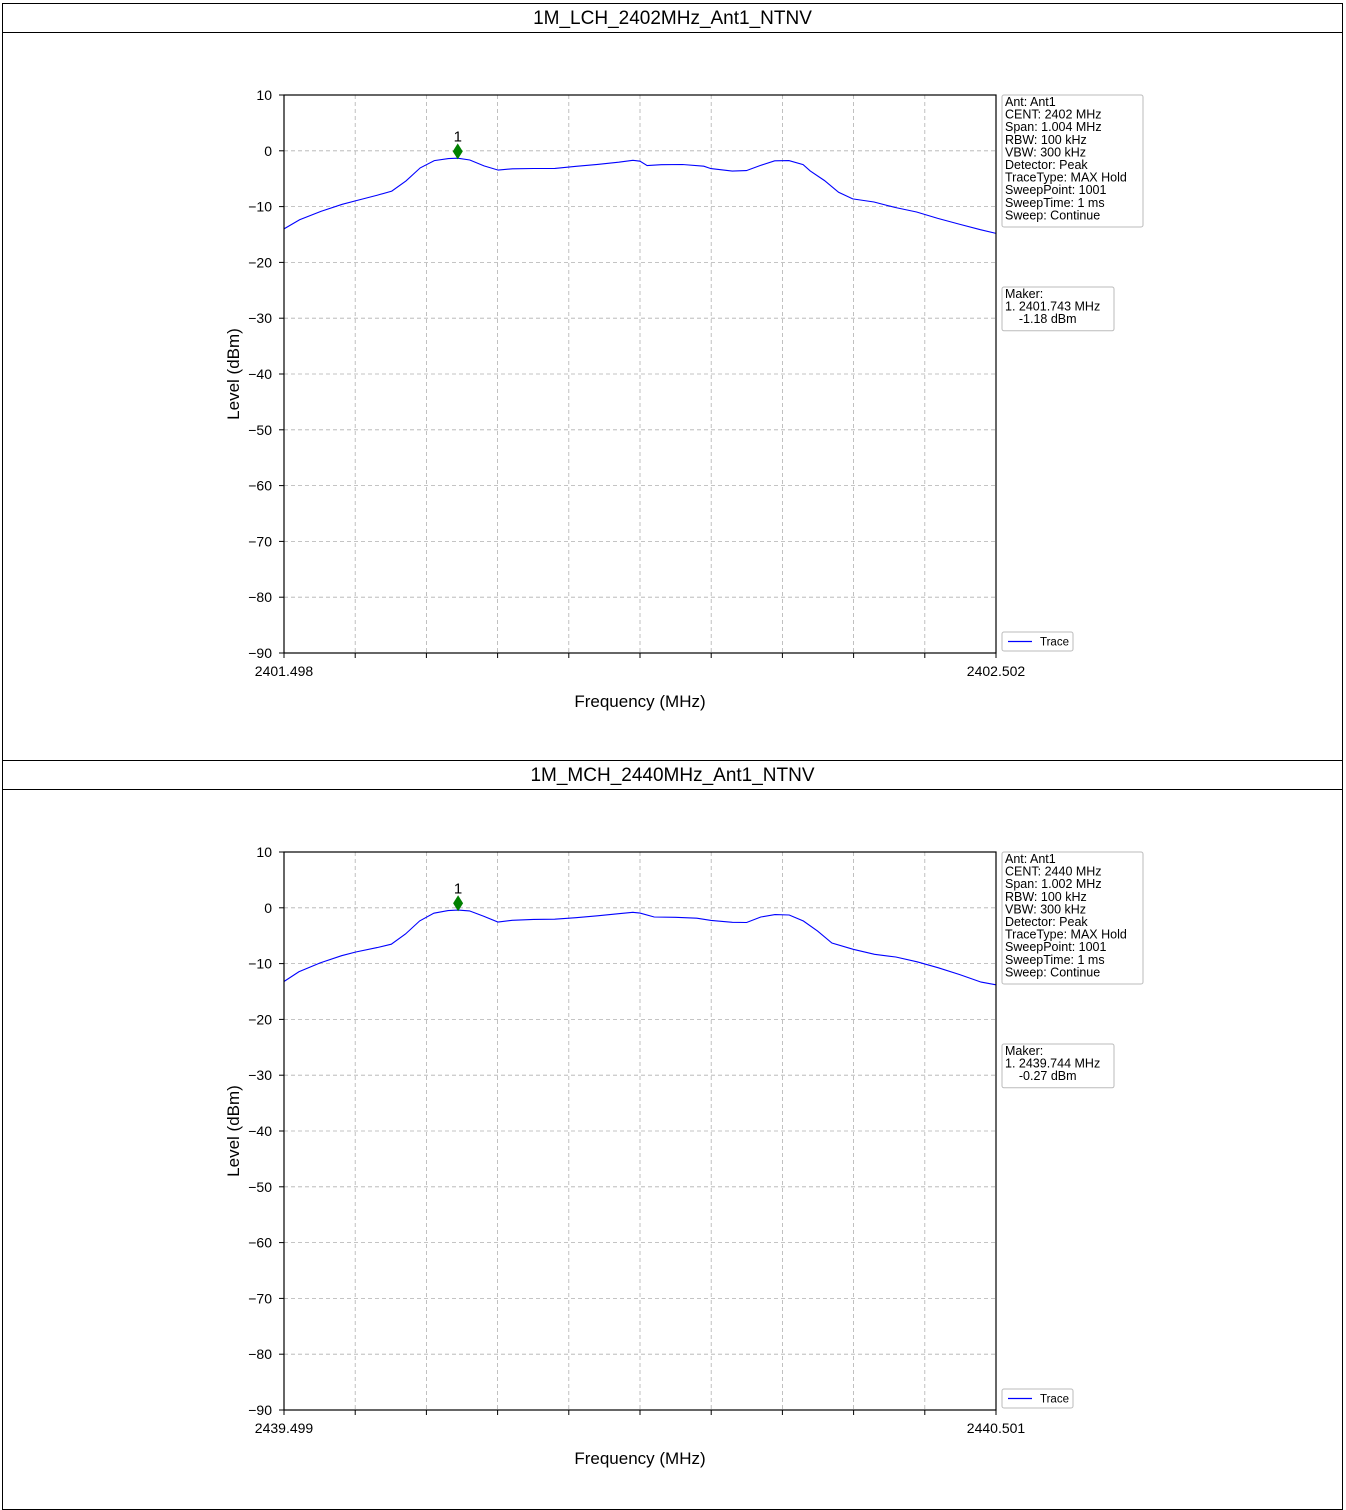 The width and height of the screenshot is (1346, 1510). I want to click on maker-box-line: 1. 2401.743 MHz, so click(1052, 307).